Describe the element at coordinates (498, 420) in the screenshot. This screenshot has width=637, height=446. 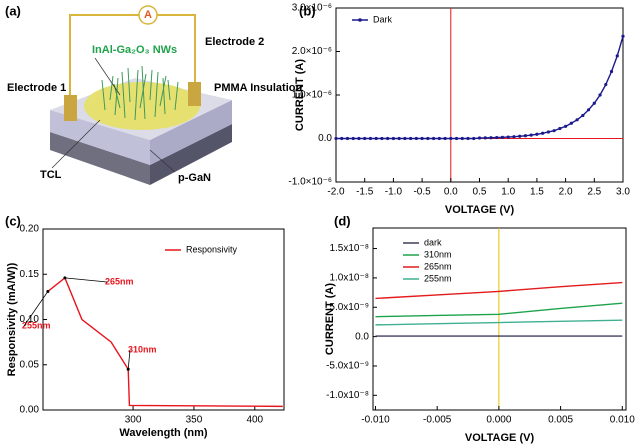
I see `x-tick-label: 0.000` at that location.